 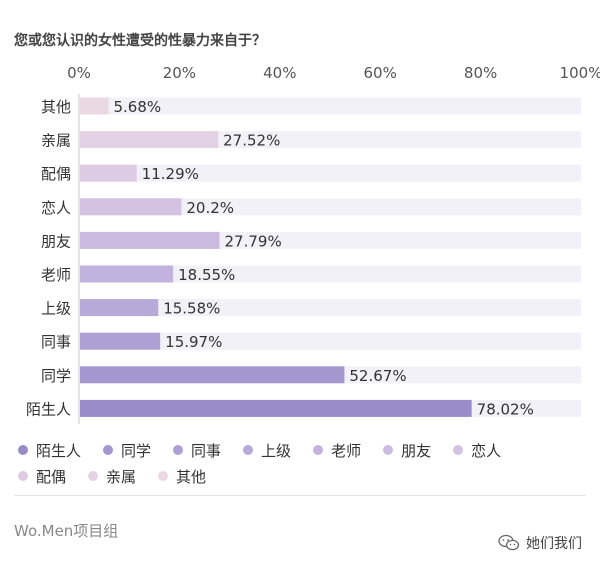 What do you see at coordinates (212, 375) in the screenshot?
I see `bar-同学` at bounding box center [212, 375].